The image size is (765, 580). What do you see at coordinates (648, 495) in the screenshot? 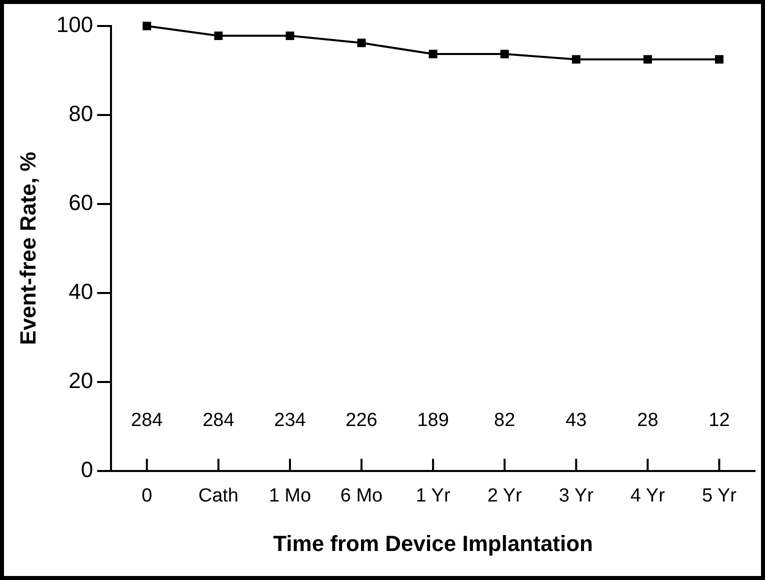
I see `x-tick-label: 4 Yr` at bounding box center [648, 495].